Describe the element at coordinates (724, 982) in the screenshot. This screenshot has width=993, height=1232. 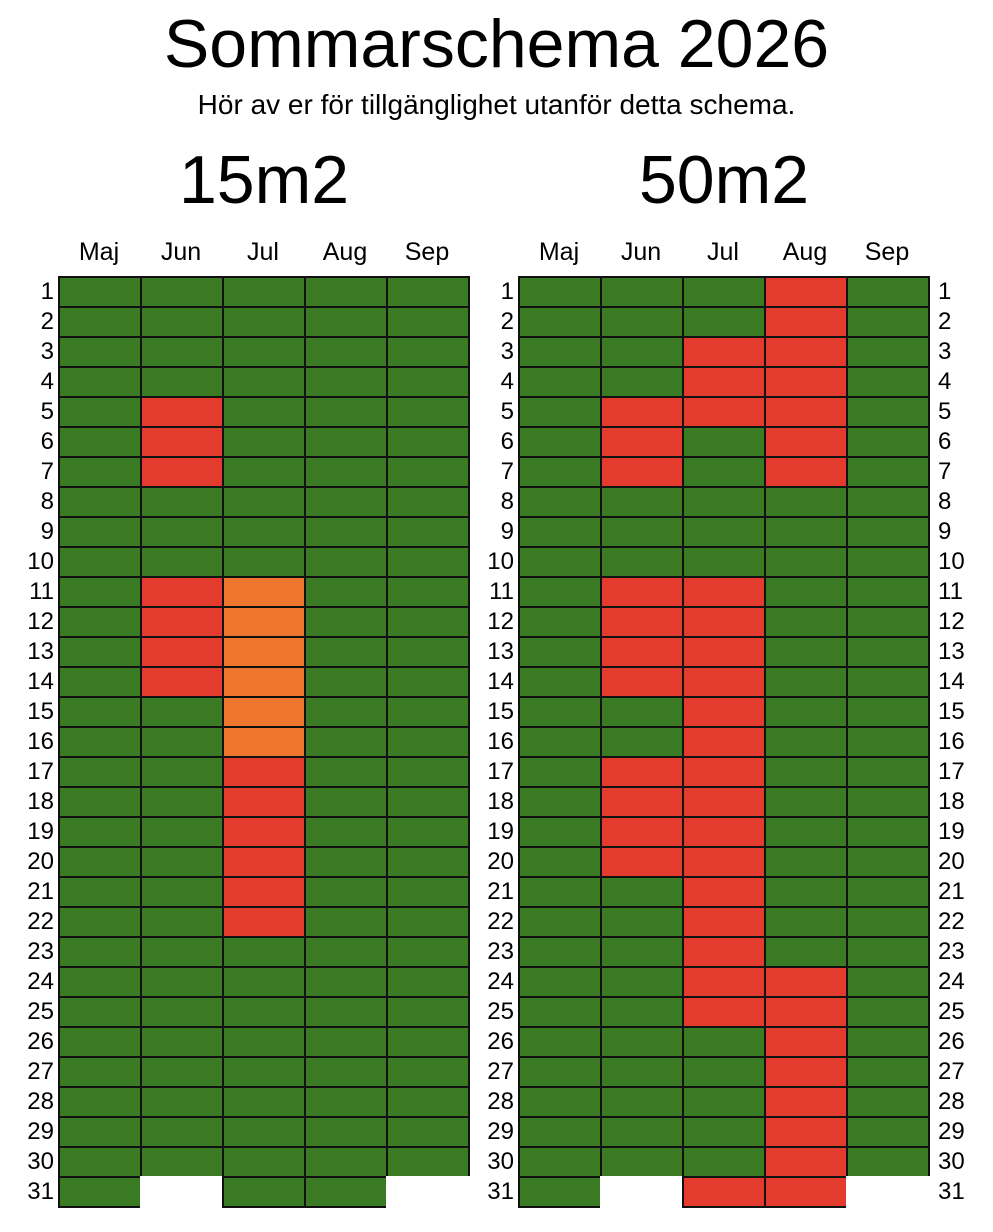
I see `day-cell-50m2-jul-24-booked` at that location.